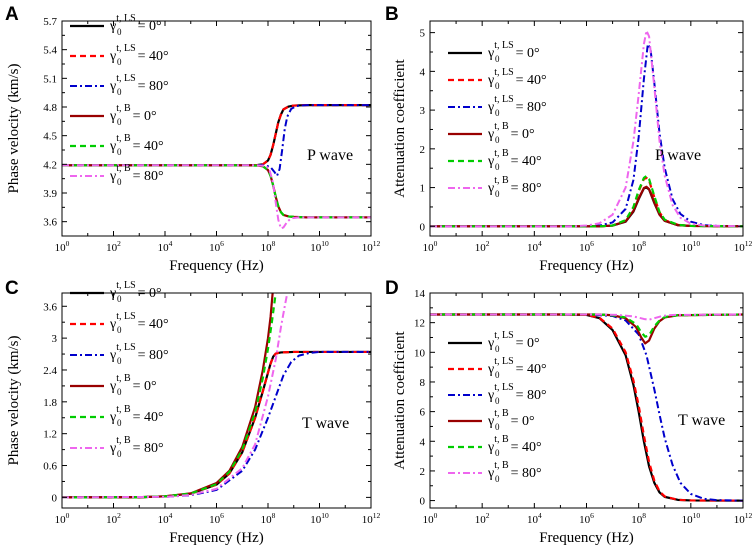 The width and height of the screenshot is (754, 549). I want to click on y-tick-label: 3.6, so click(50, 307).